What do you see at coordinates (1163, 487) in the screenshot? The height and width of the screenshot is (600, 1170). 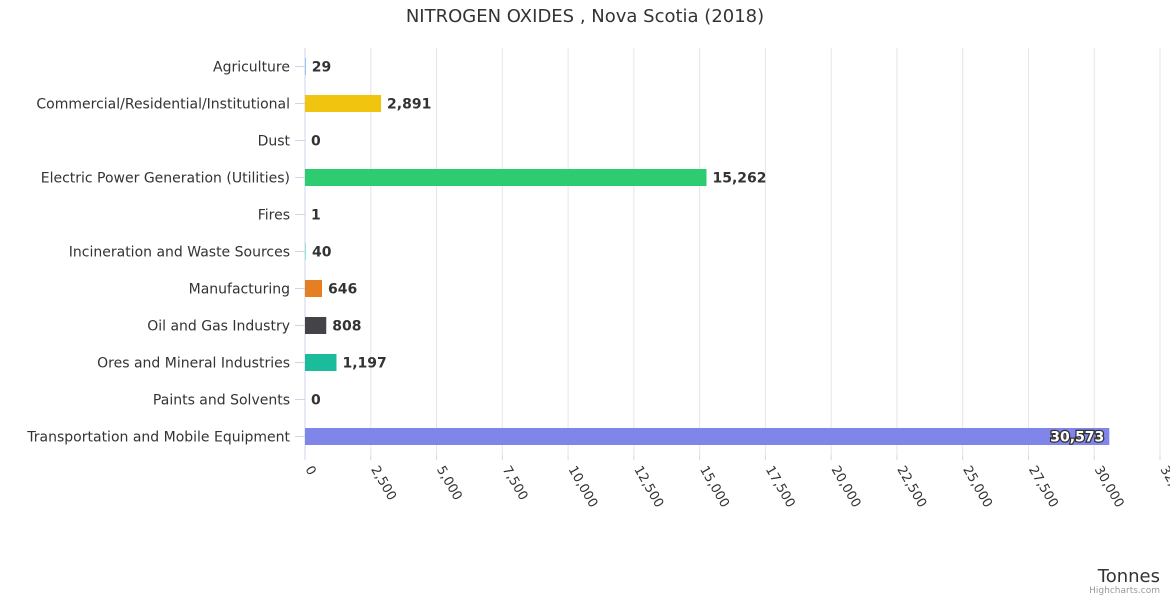 I see `x-tick-label: 32,500` at bounding box center [1163, 487].